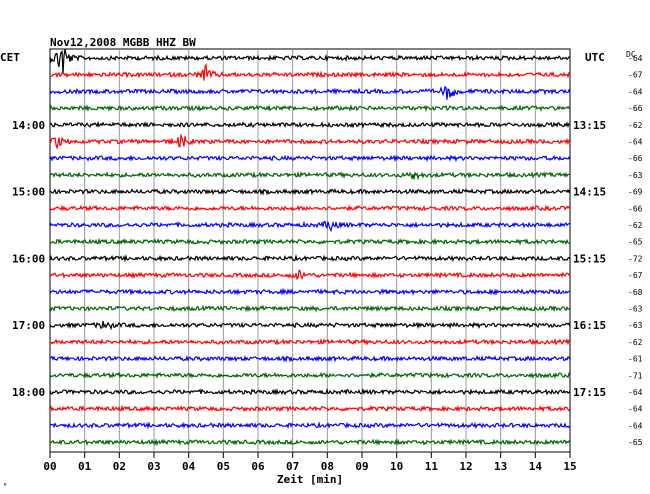  I want to click on x-tick-label: 15, so click(569, 466).